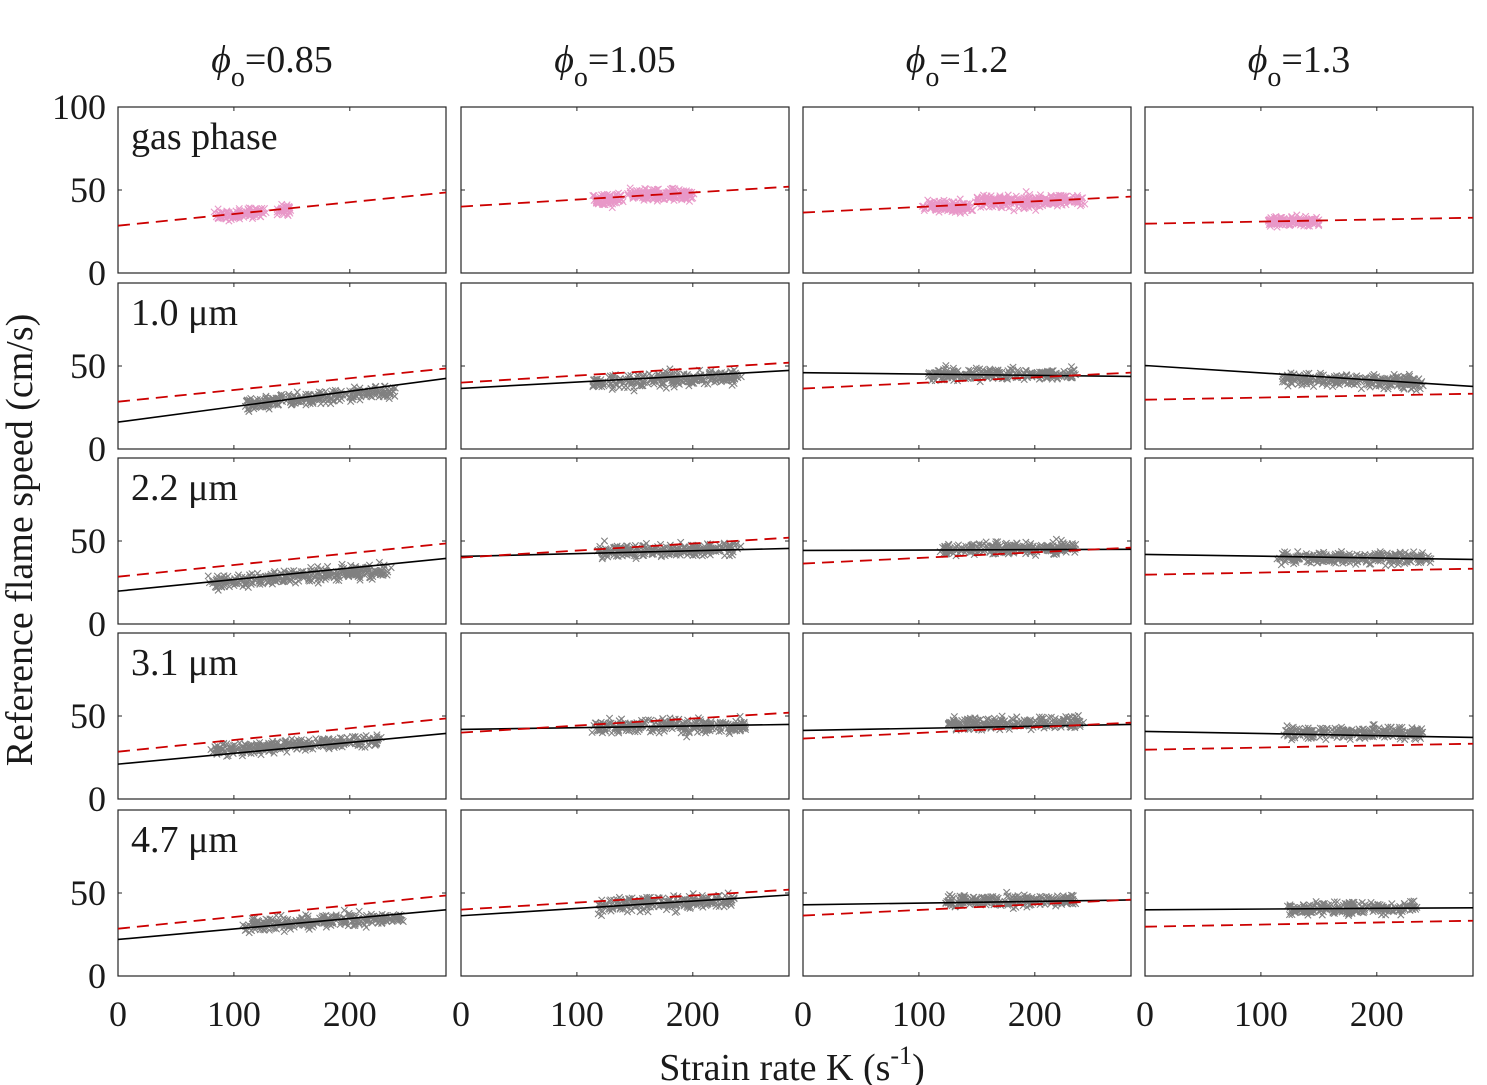 The height and width of the screenshot is (1085, 1487). Describe the element at coordinates (1258, 60) in the screenshot. I see `phi-symbol: ϕ` at that location.